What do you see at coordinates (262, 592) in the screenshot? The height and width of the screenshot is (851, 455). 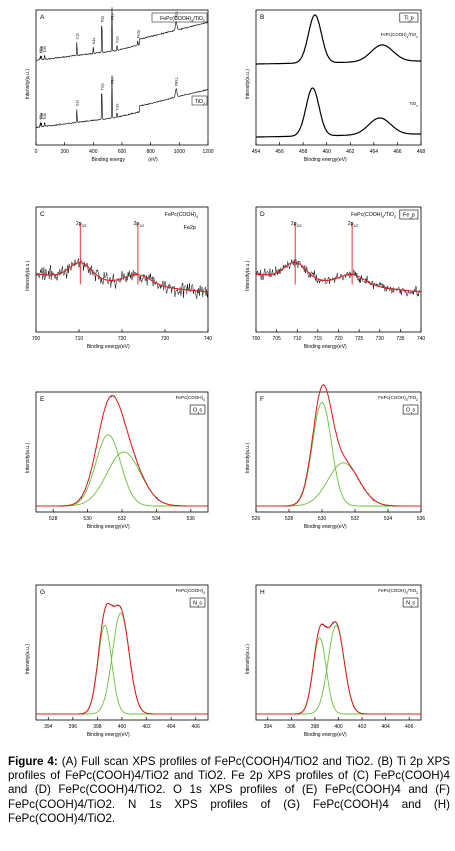 I see `panel-letter: H` at bounding box center [262, 592].